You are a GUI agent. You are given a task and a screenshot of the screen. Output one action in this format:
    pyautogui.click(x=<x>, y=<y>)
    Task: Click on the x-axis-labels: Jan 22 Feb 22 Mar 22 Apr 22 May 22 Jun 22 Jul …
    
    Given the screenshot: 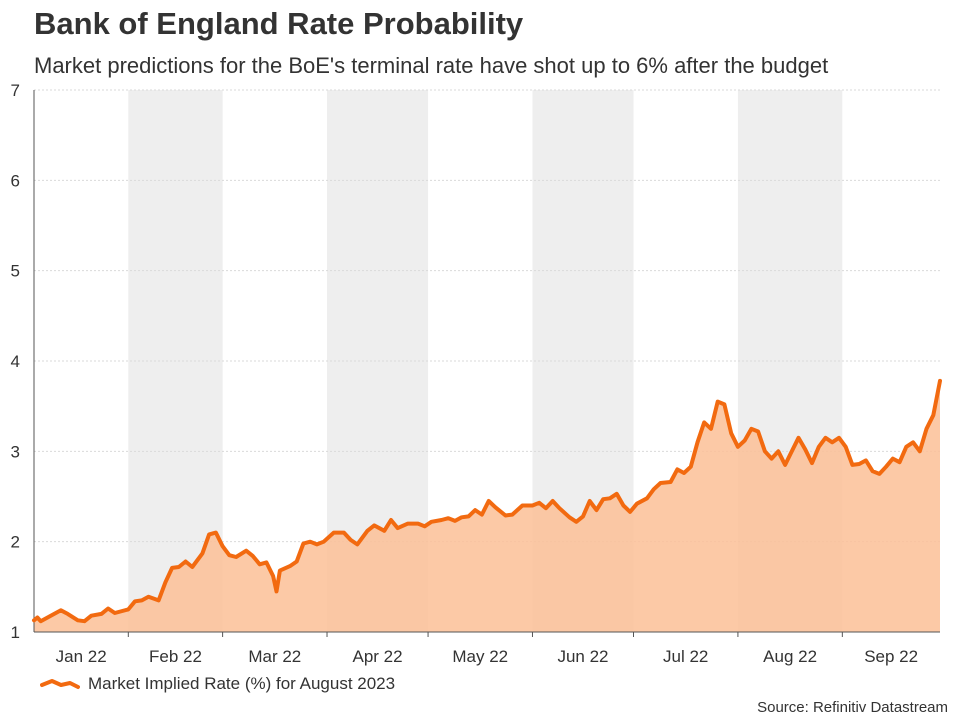 What is the action you would take?
    pyautogui.click(x=487, y=656)
    